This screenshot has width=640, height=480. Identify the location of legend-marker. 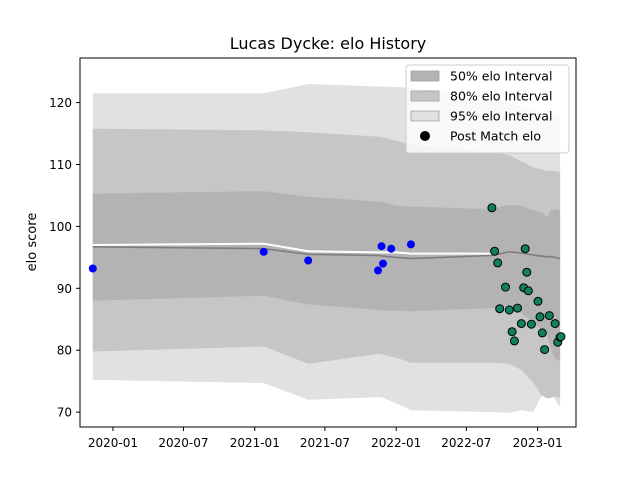
(425, 136).